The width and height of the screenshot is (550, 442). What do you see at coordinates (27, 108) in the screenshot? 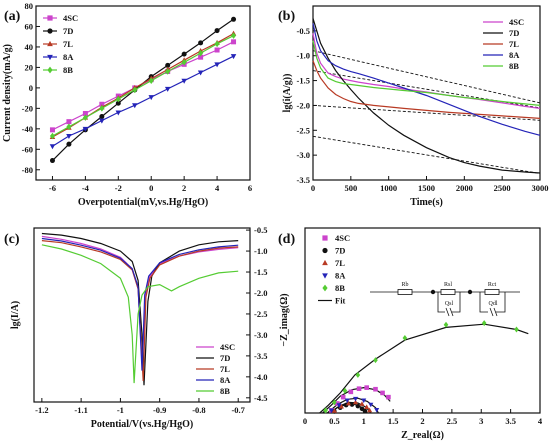
I see `y-tick-label: -20` at bounding box center [27, 108].